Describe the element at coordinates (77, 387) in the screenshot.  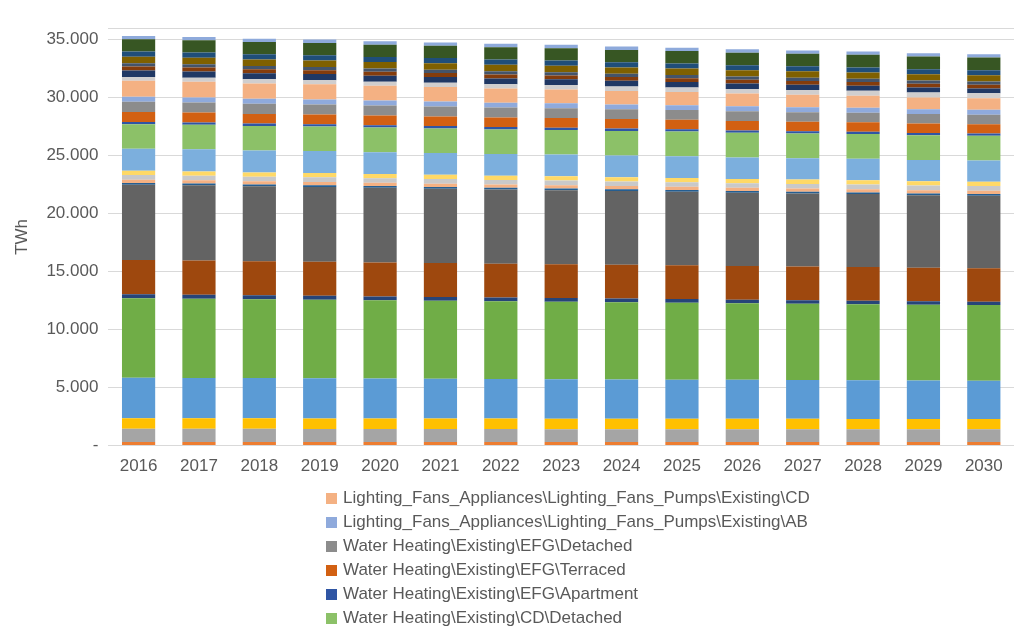
I see `y-tick-label: 5.000` at that location.